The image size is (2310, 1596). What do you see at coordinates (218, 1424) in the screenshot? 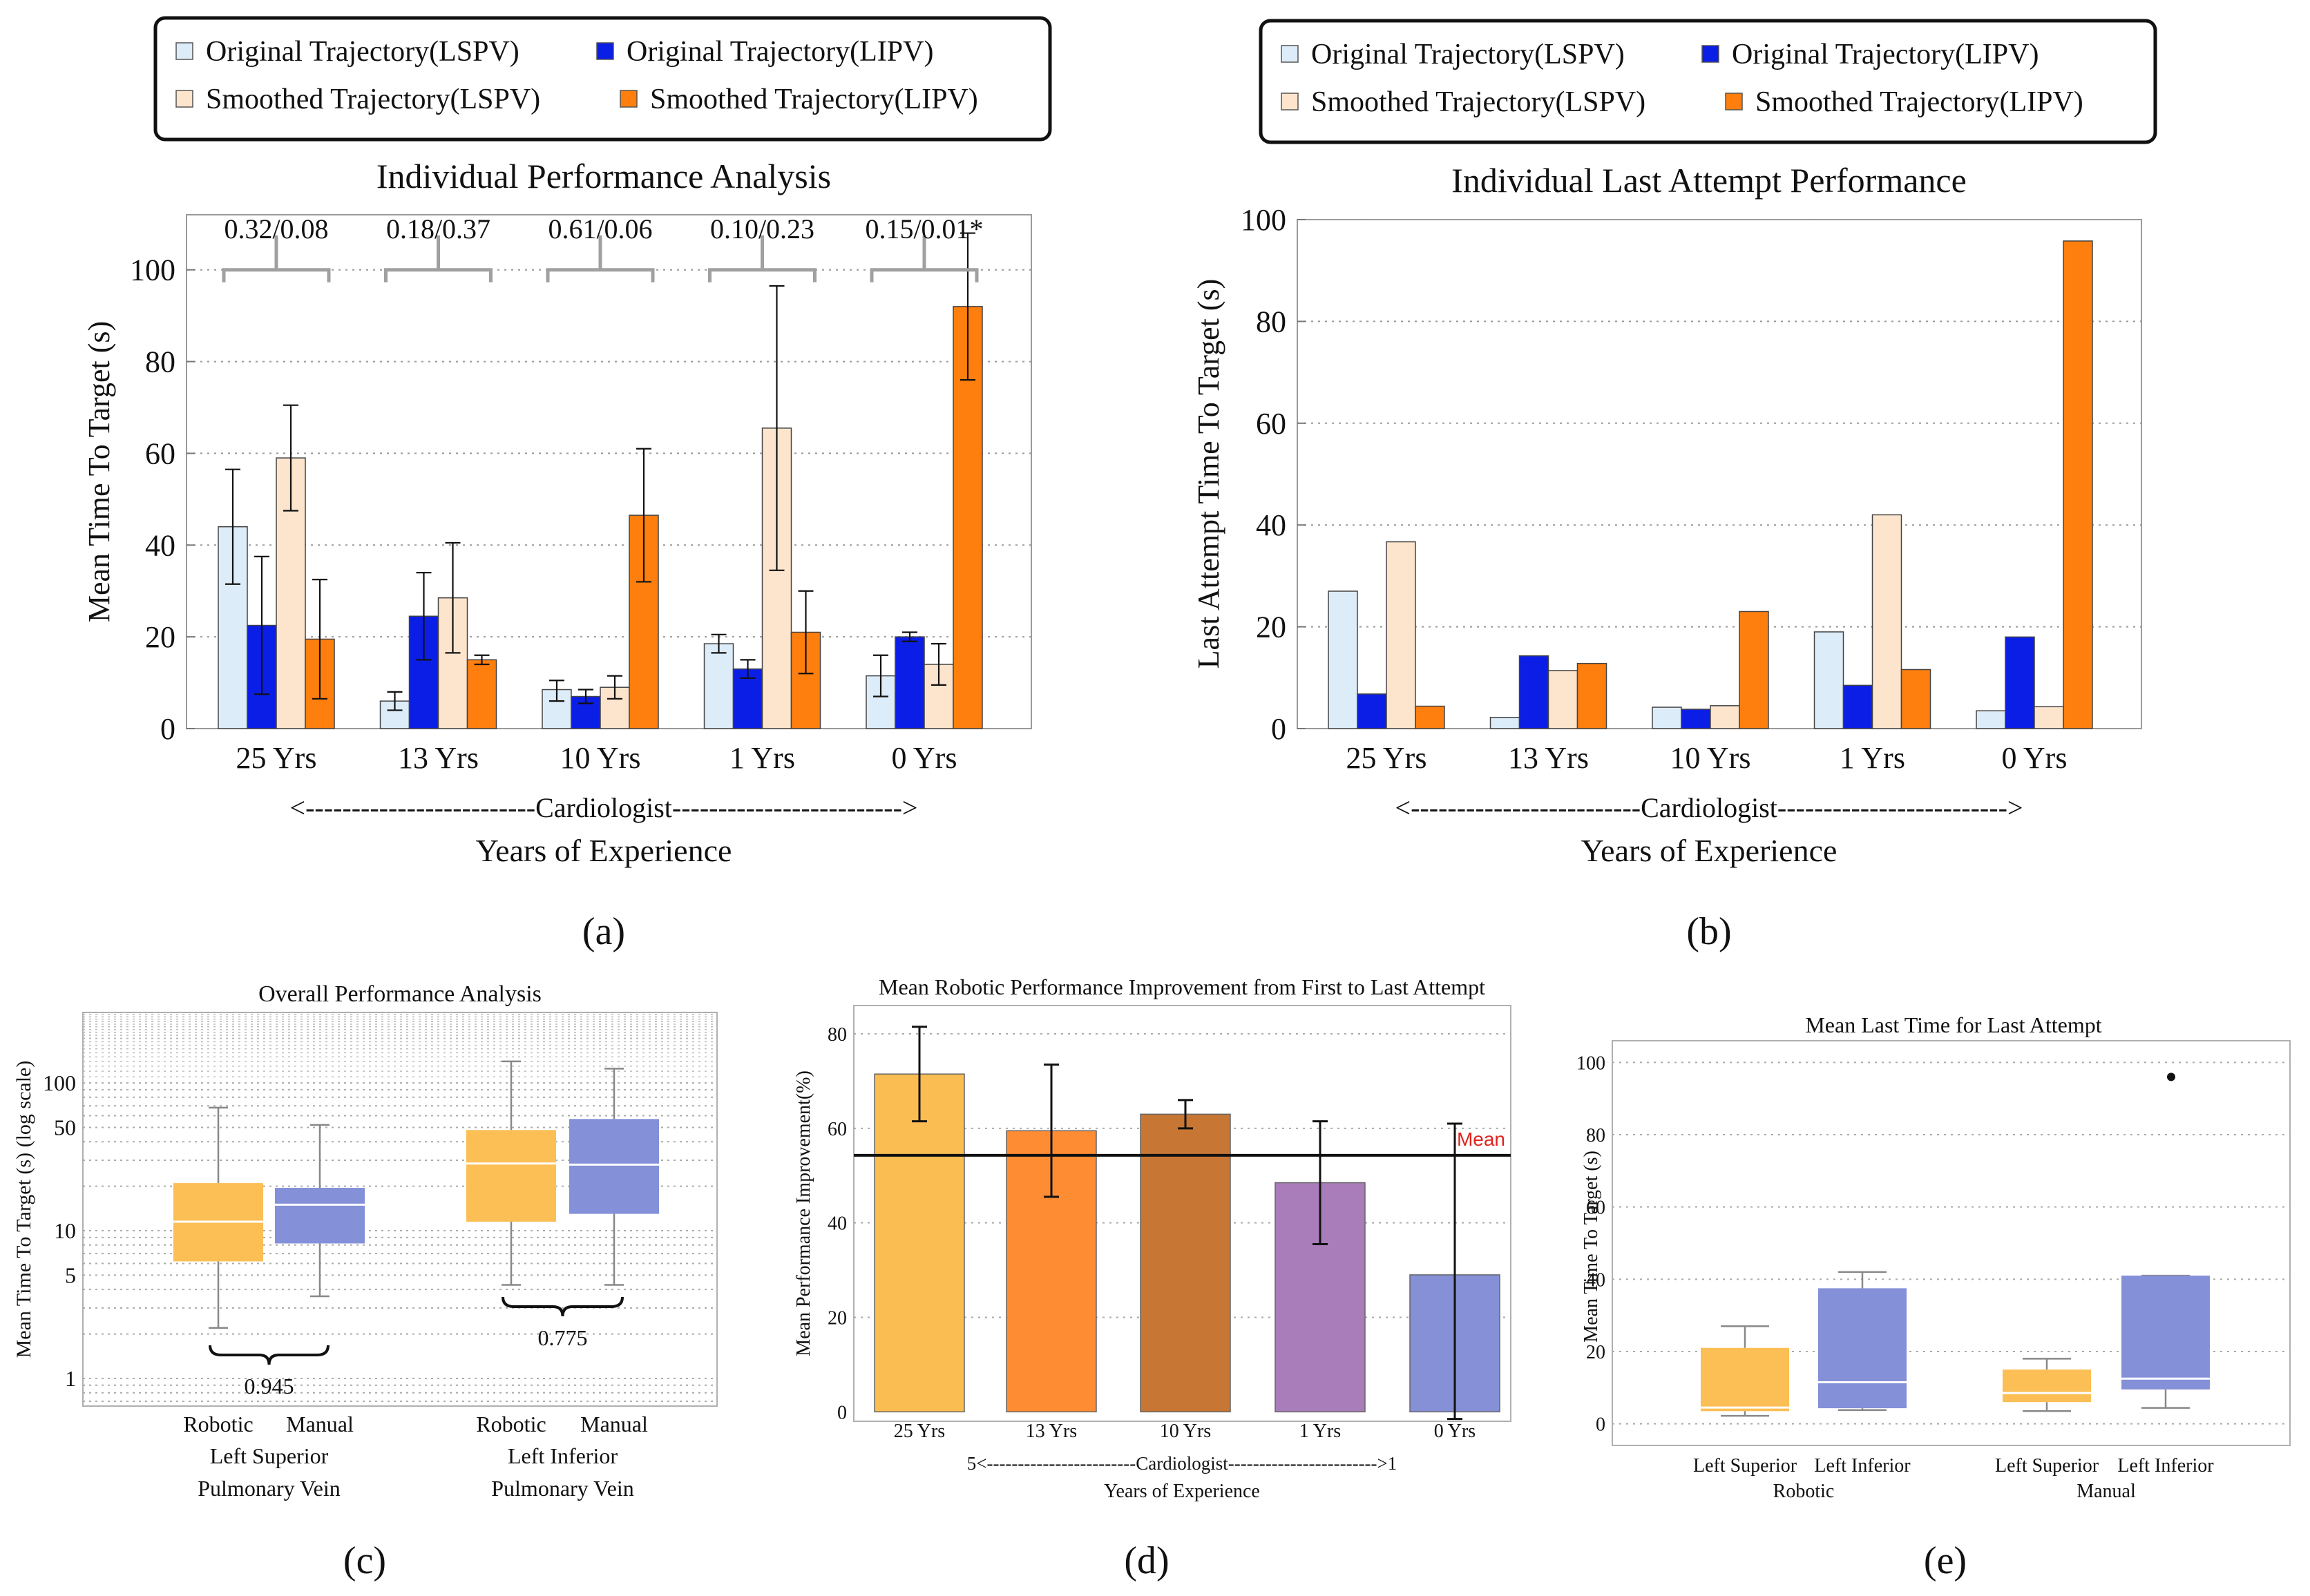
I see `x-tick-label: Robotic` at bounding box center [218, 1424].